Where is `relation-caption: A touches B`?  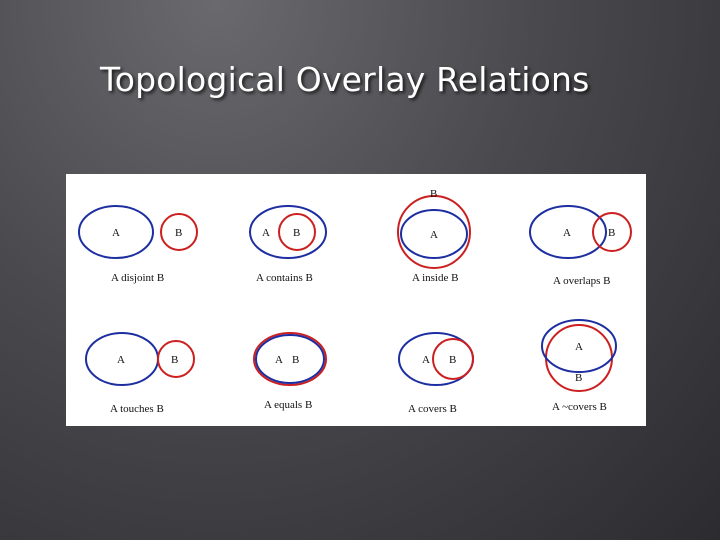
relation-caption: A touches B is located at coordinates (137, 409).